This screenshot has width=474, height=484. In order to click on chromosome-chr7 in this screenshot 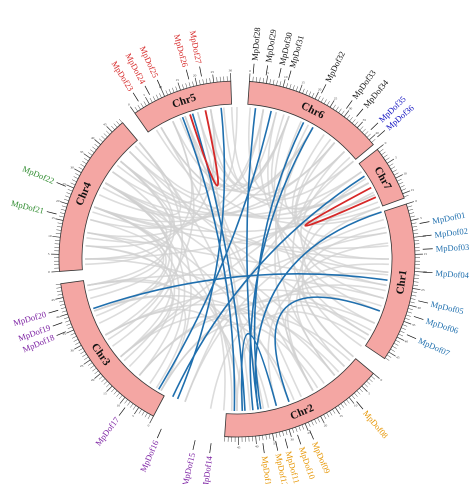, I will do `click(381, 177)`.